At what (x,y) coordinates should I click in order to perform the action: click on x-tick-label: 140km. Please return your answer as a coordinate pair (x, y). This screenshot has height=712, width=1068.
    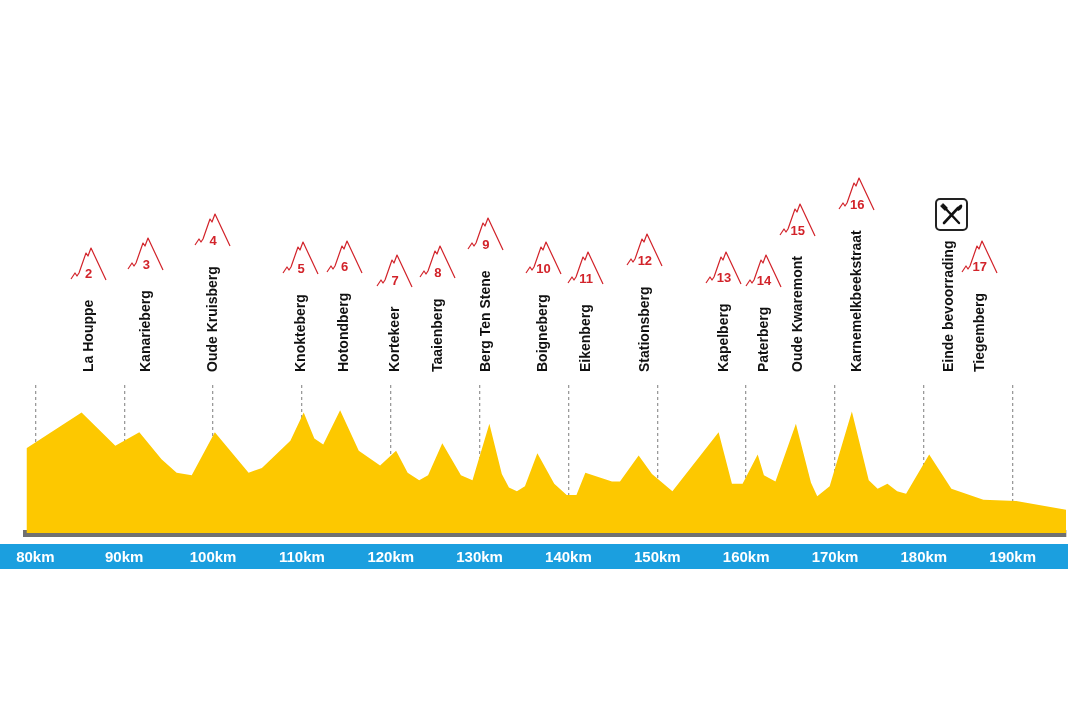
    Looking at the image, I should click on (568, 557).